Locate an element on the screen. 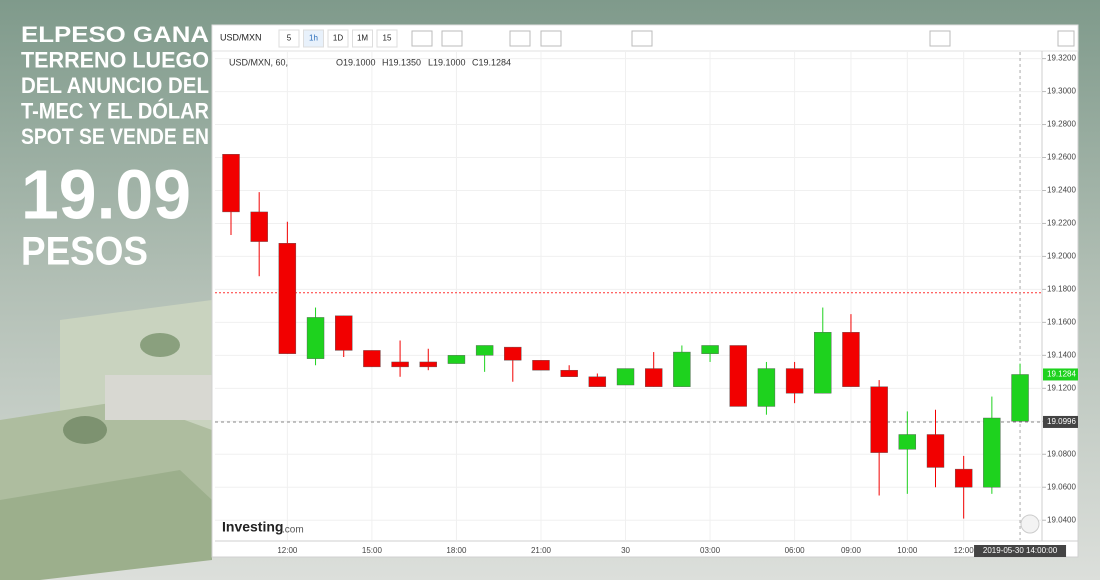 The height and width of the screenshot is (580, 1100). x-tick-label: 03:00 is located at coordinates (710, 550).